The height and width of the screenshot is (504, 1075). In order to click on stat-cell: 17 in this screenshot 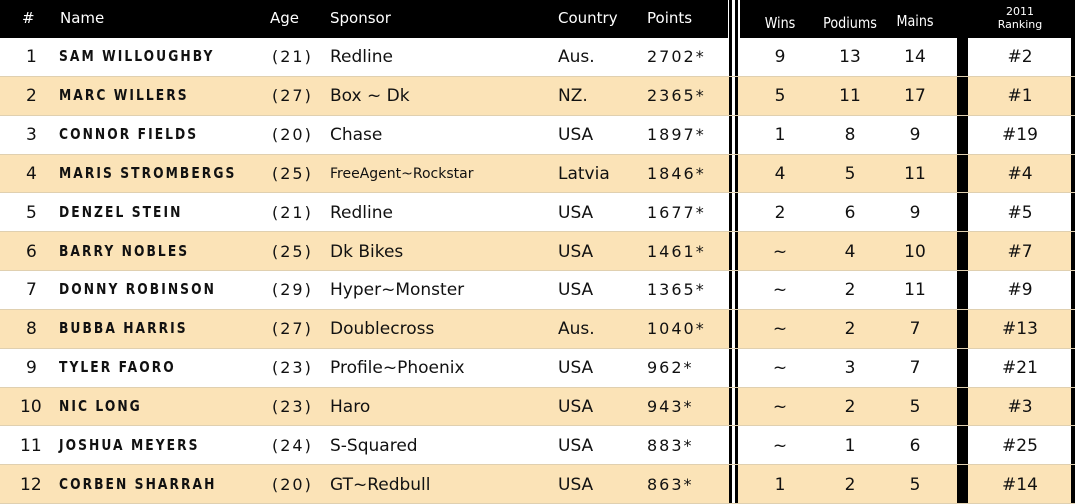, I will do `click(915, 96)`.